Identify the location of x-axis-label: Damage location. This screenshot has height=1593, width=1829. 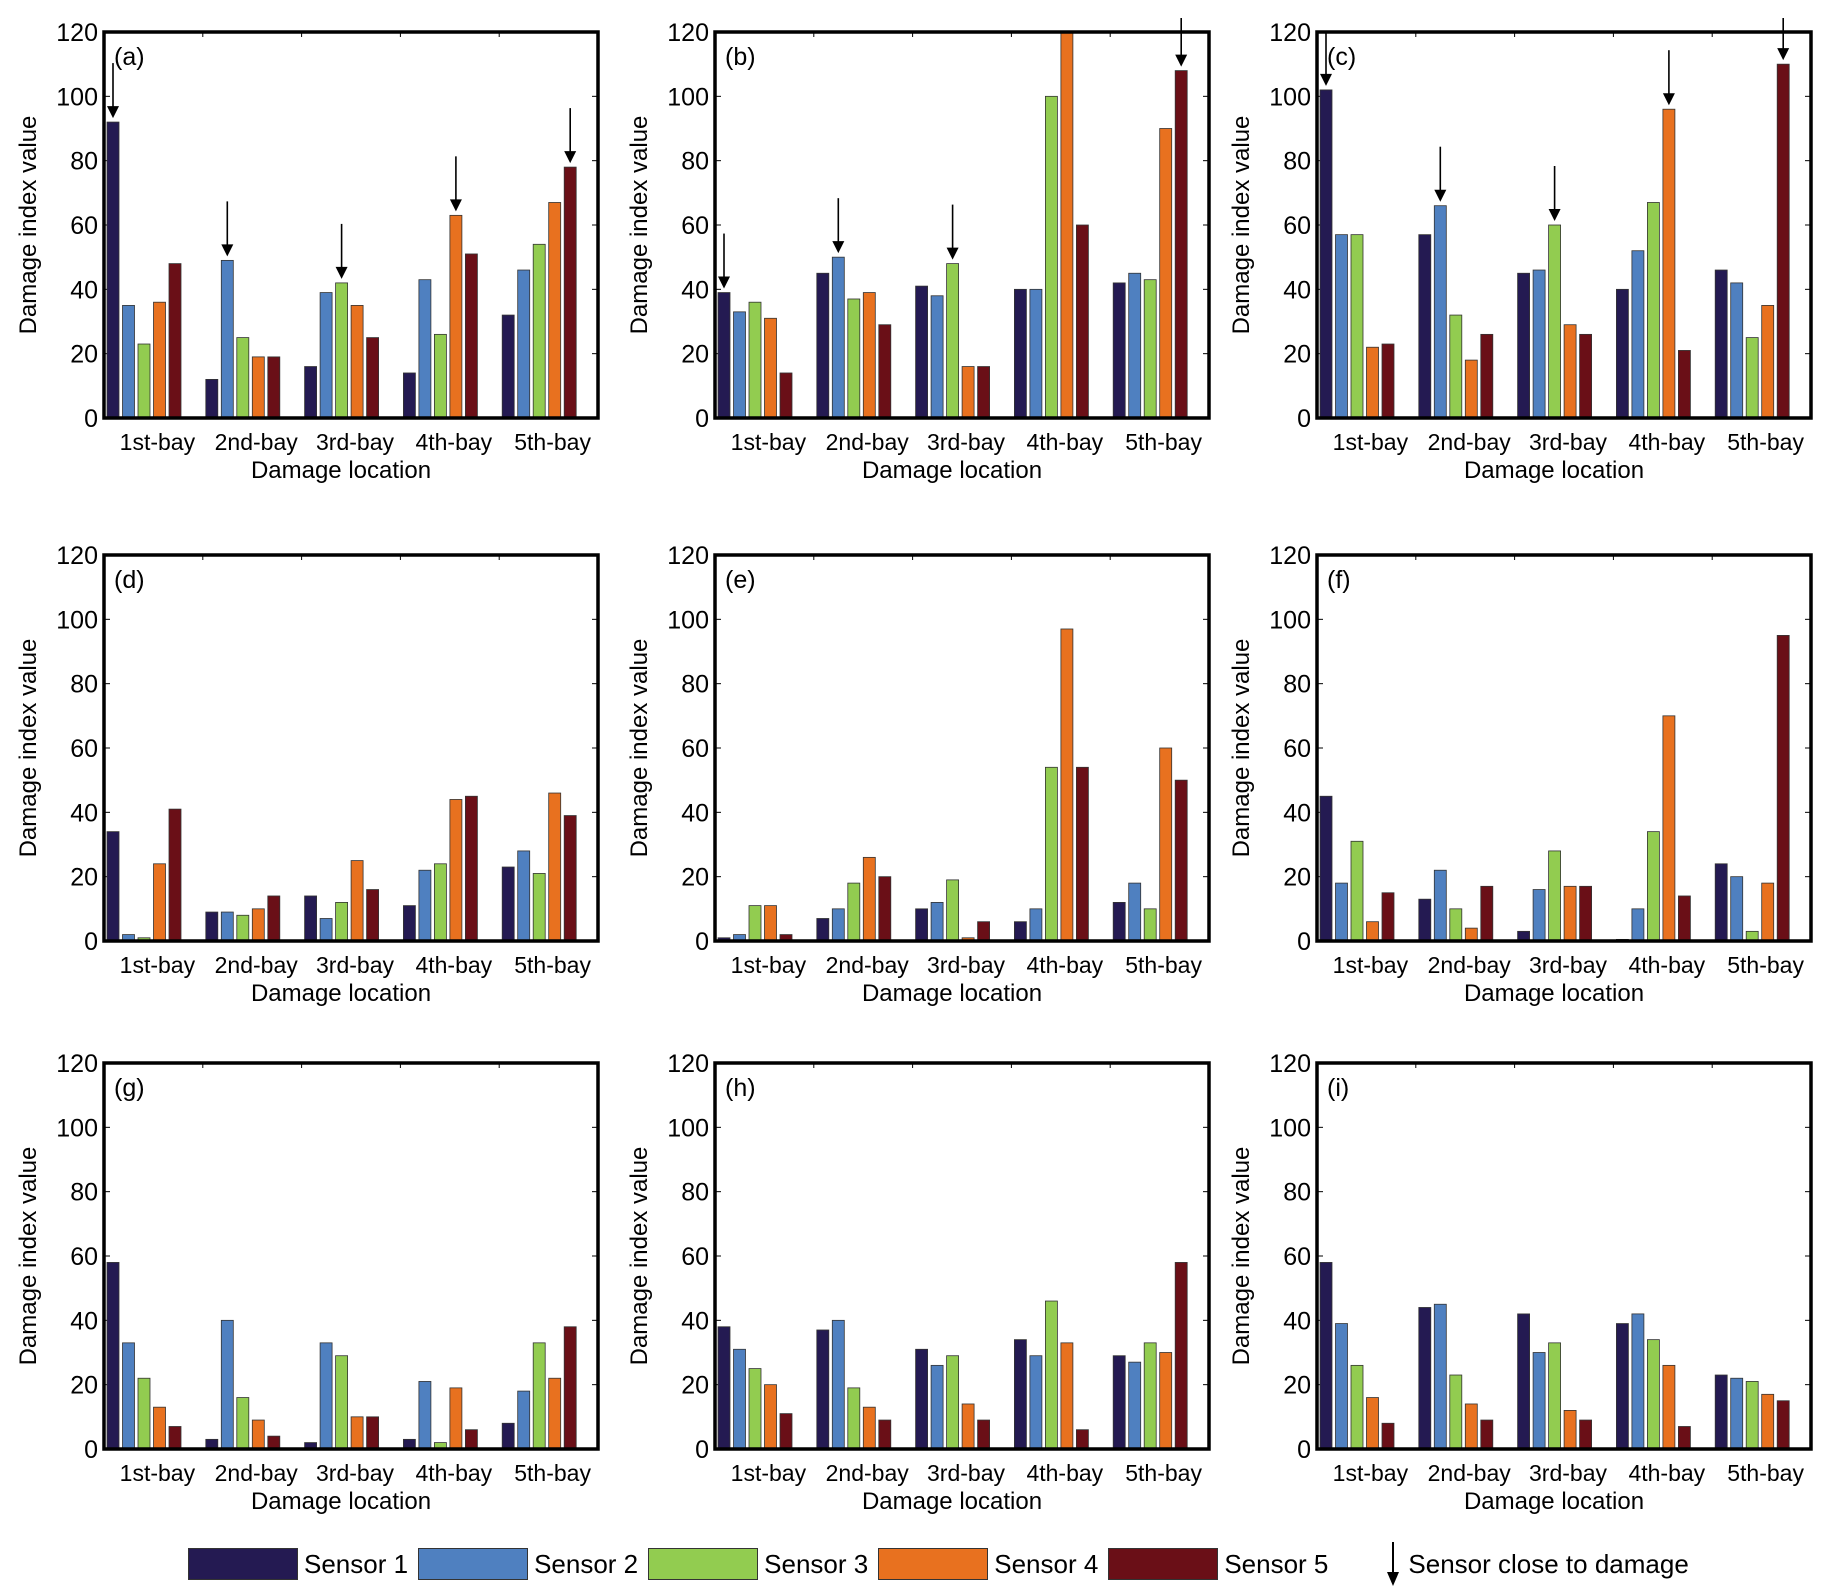
(341, 470).